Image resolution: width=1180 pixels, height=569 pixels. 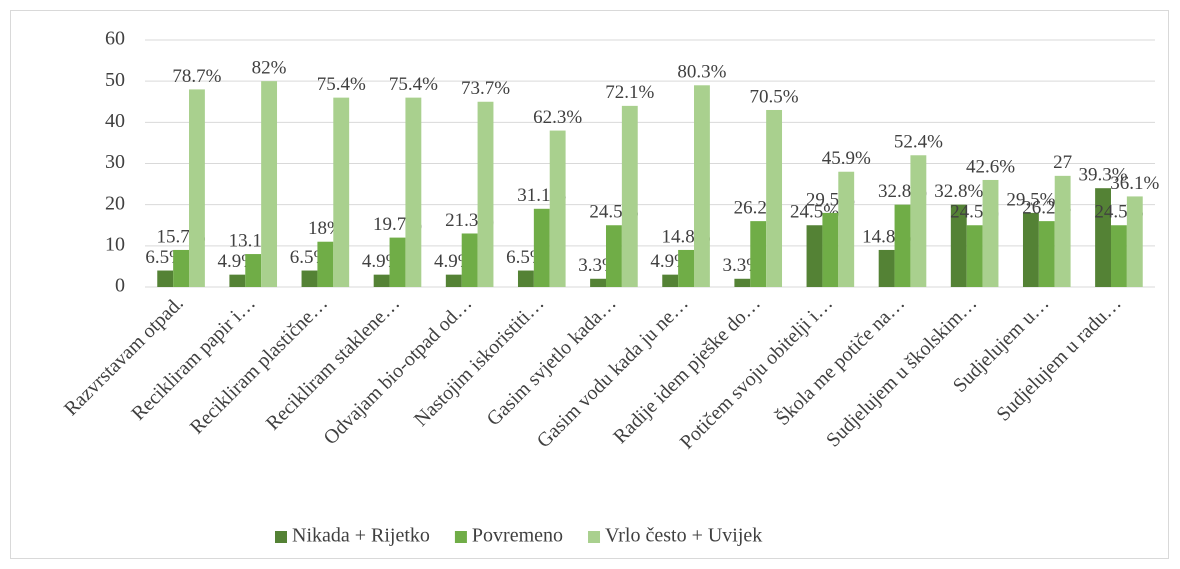 What do you see at coordinates (517, 536) in the screenshot?
I see `legend-label: Povremeno` at bounding box center [517, 536].